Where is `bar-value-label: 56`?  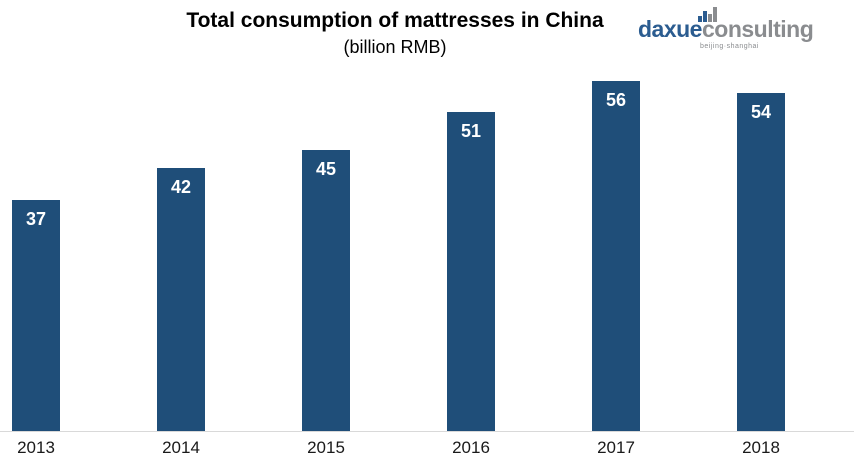
bar-value-label: 56 is located at coordinates (616, 100).